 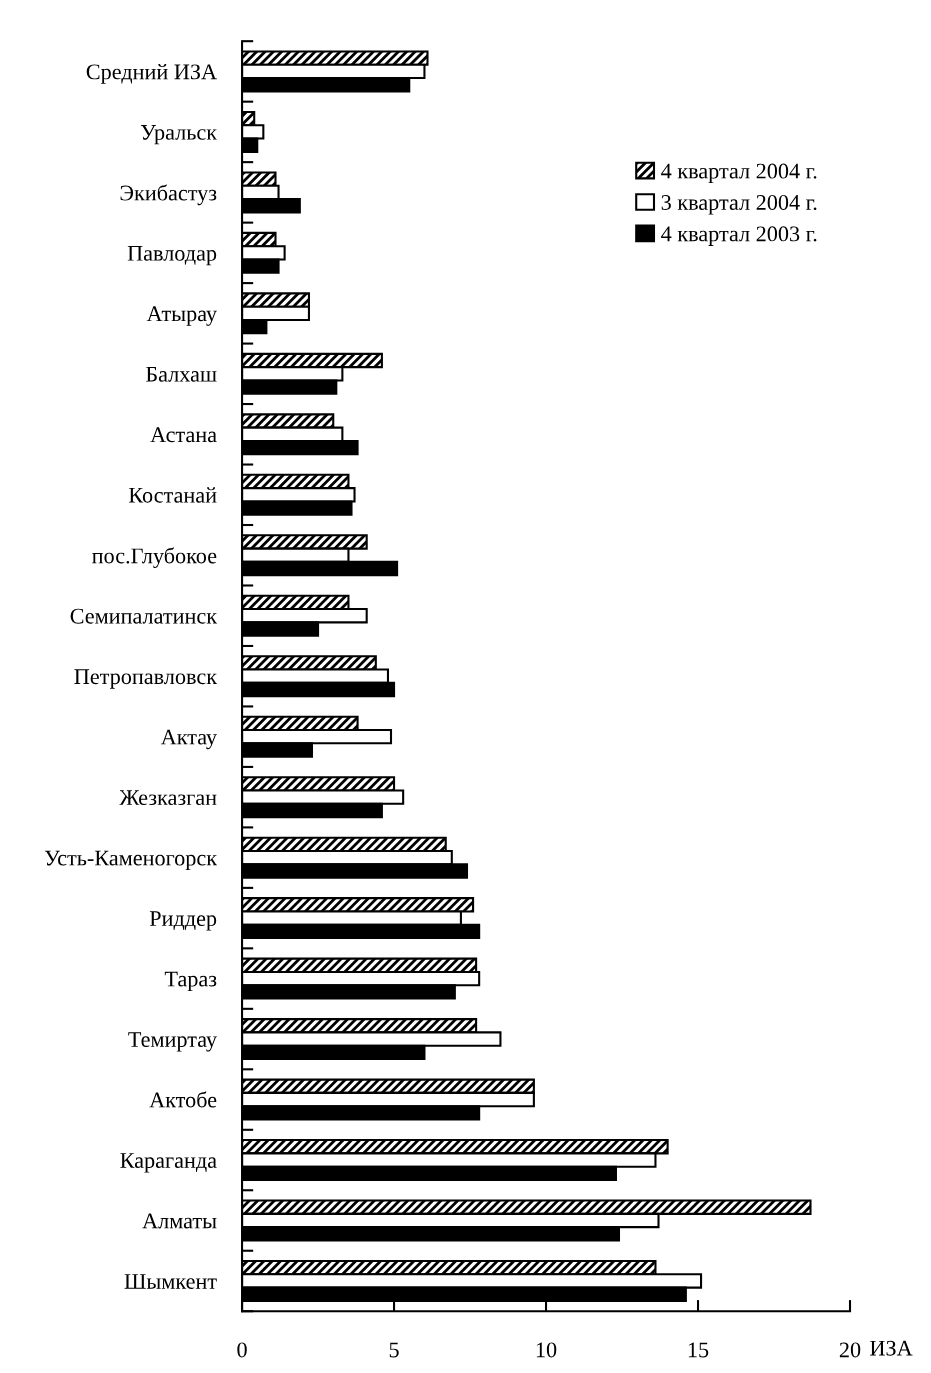 I want to click on y-tick-label: Риддер, so click(x=183, y=921).